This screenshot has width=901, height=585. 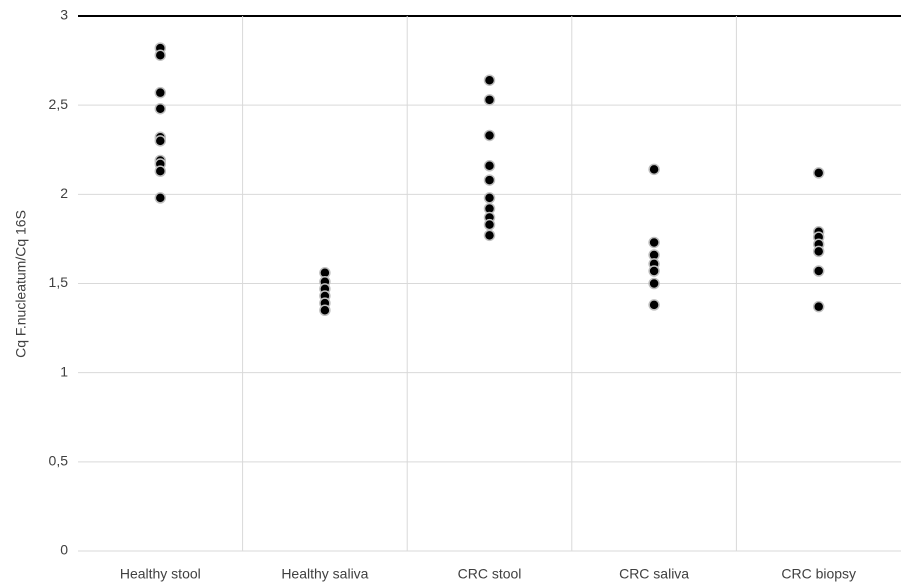 What do you see at coordinates (64, 371) in the screenshot?
I see `y-tick-label: 1` at bounding box center [64, 371].